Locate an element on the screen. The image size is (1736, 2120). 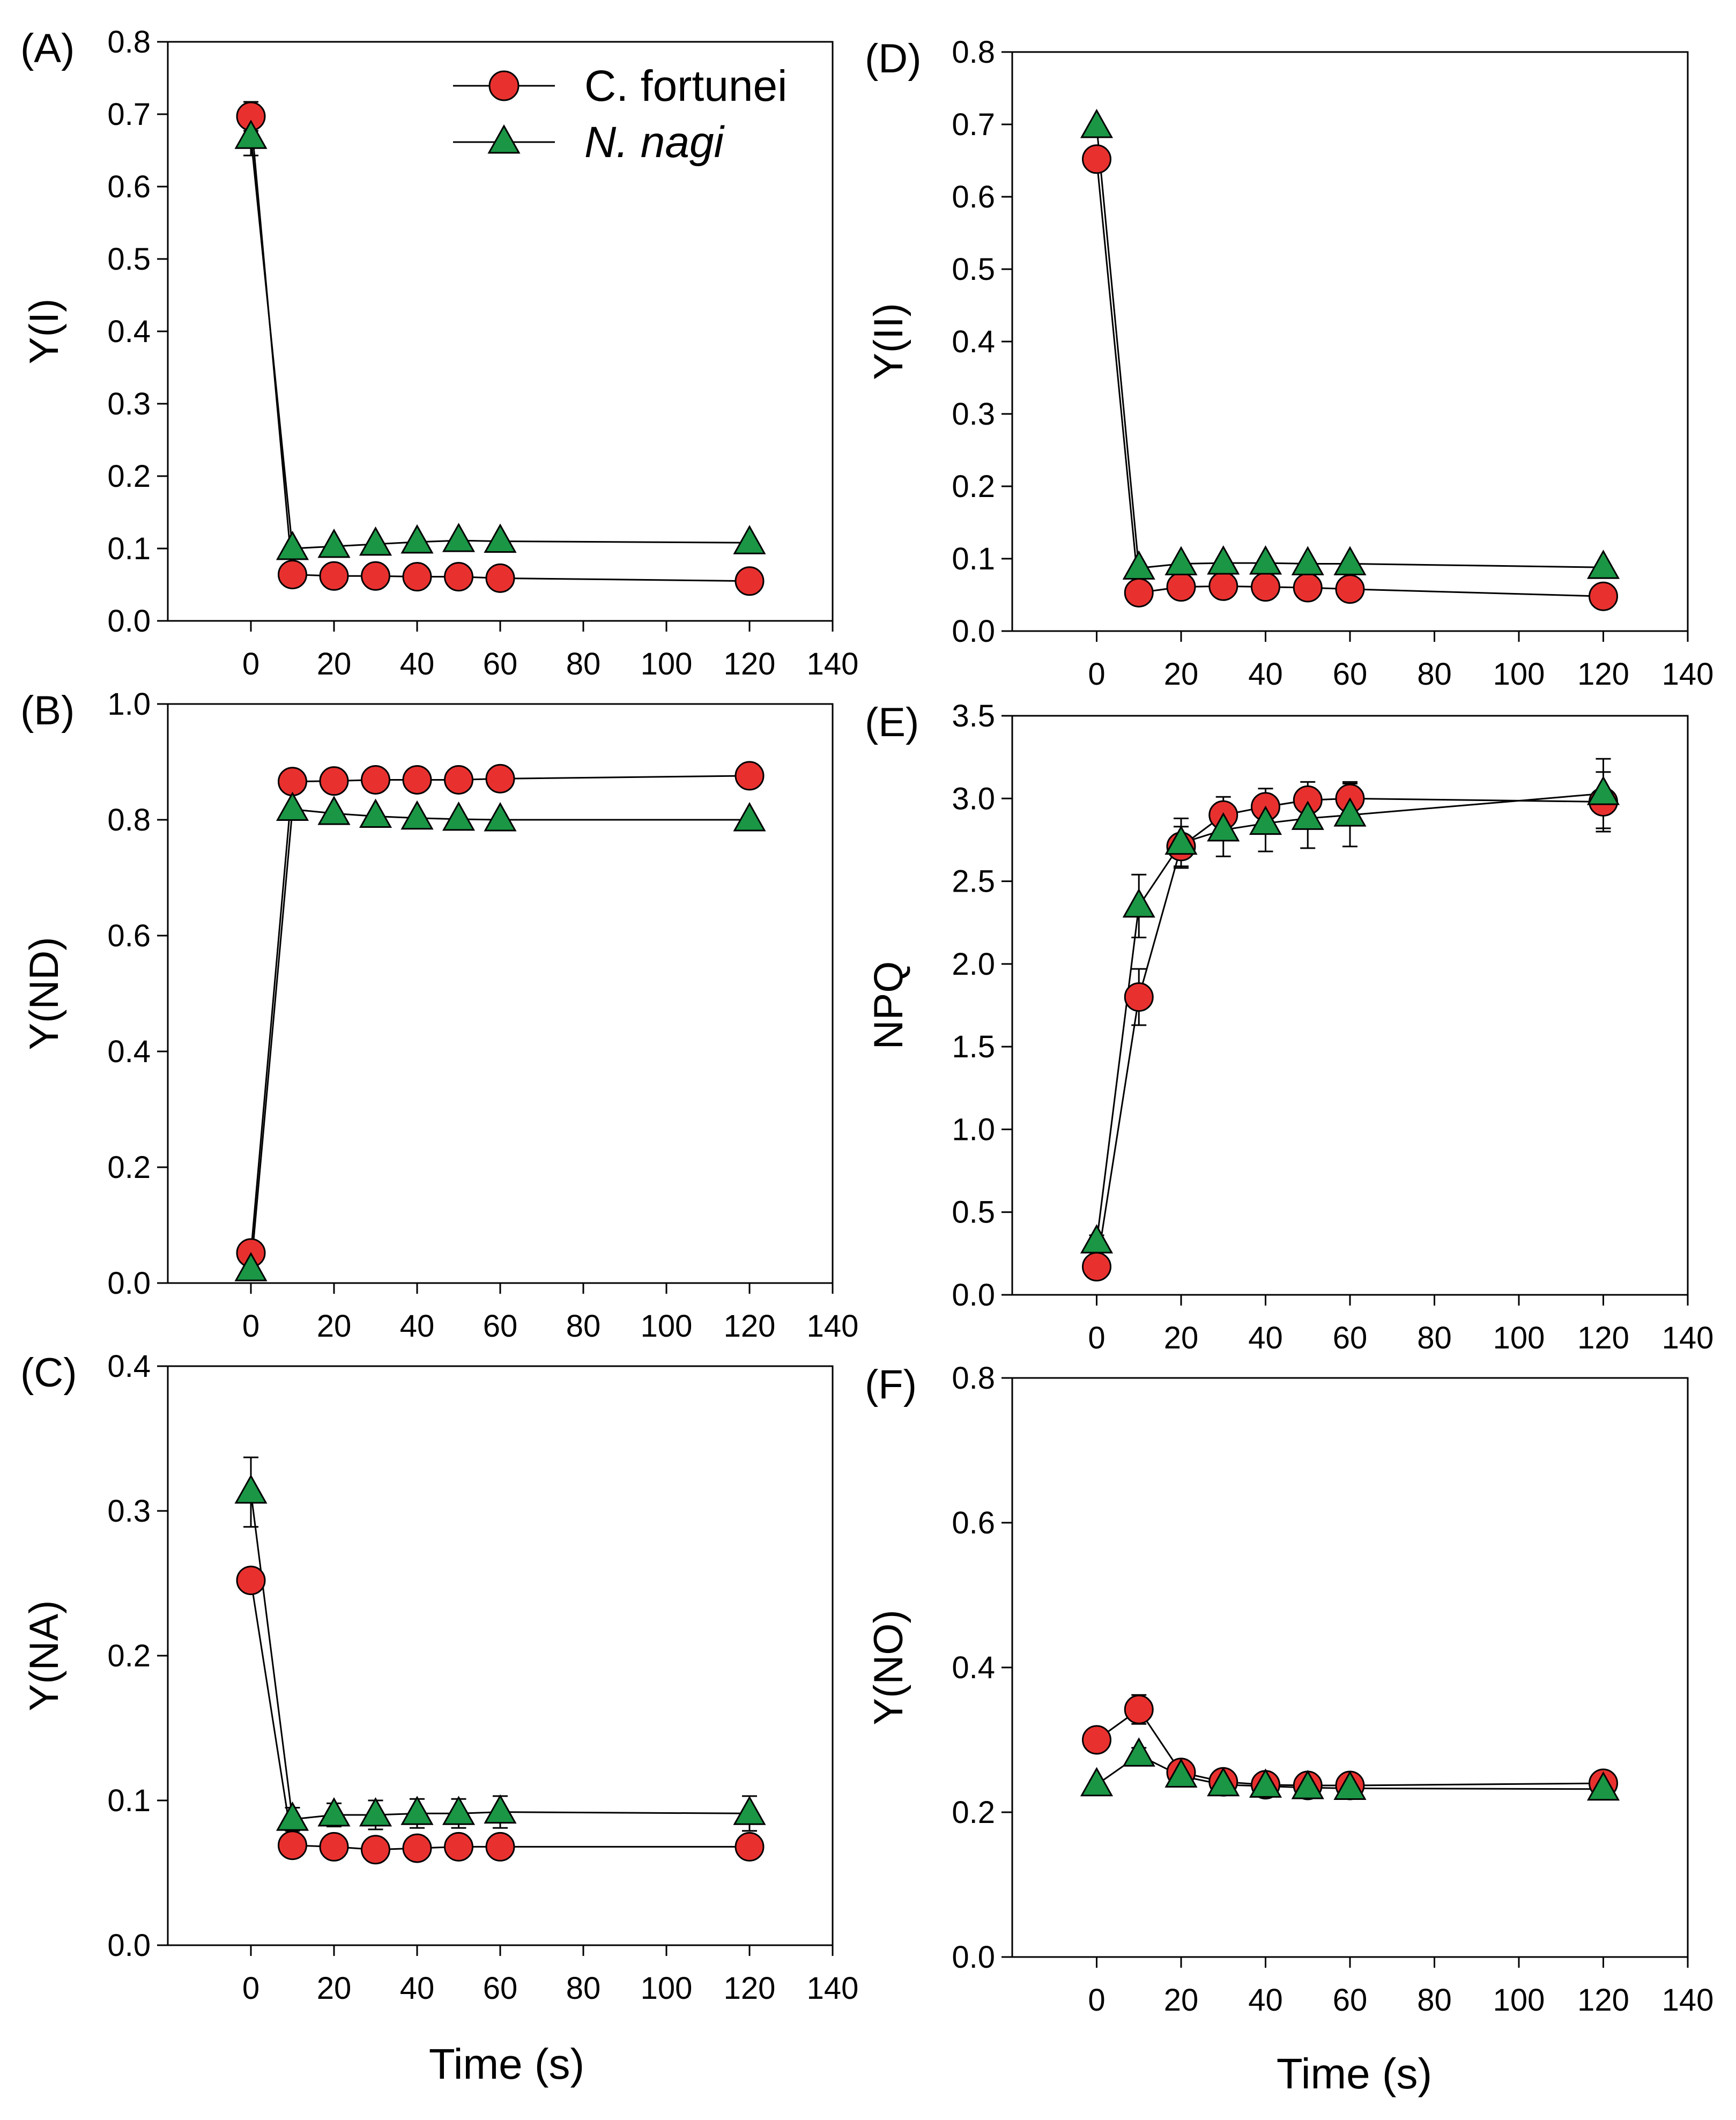
y-axis-label: NPQ is located at coordinates (889, 1005).